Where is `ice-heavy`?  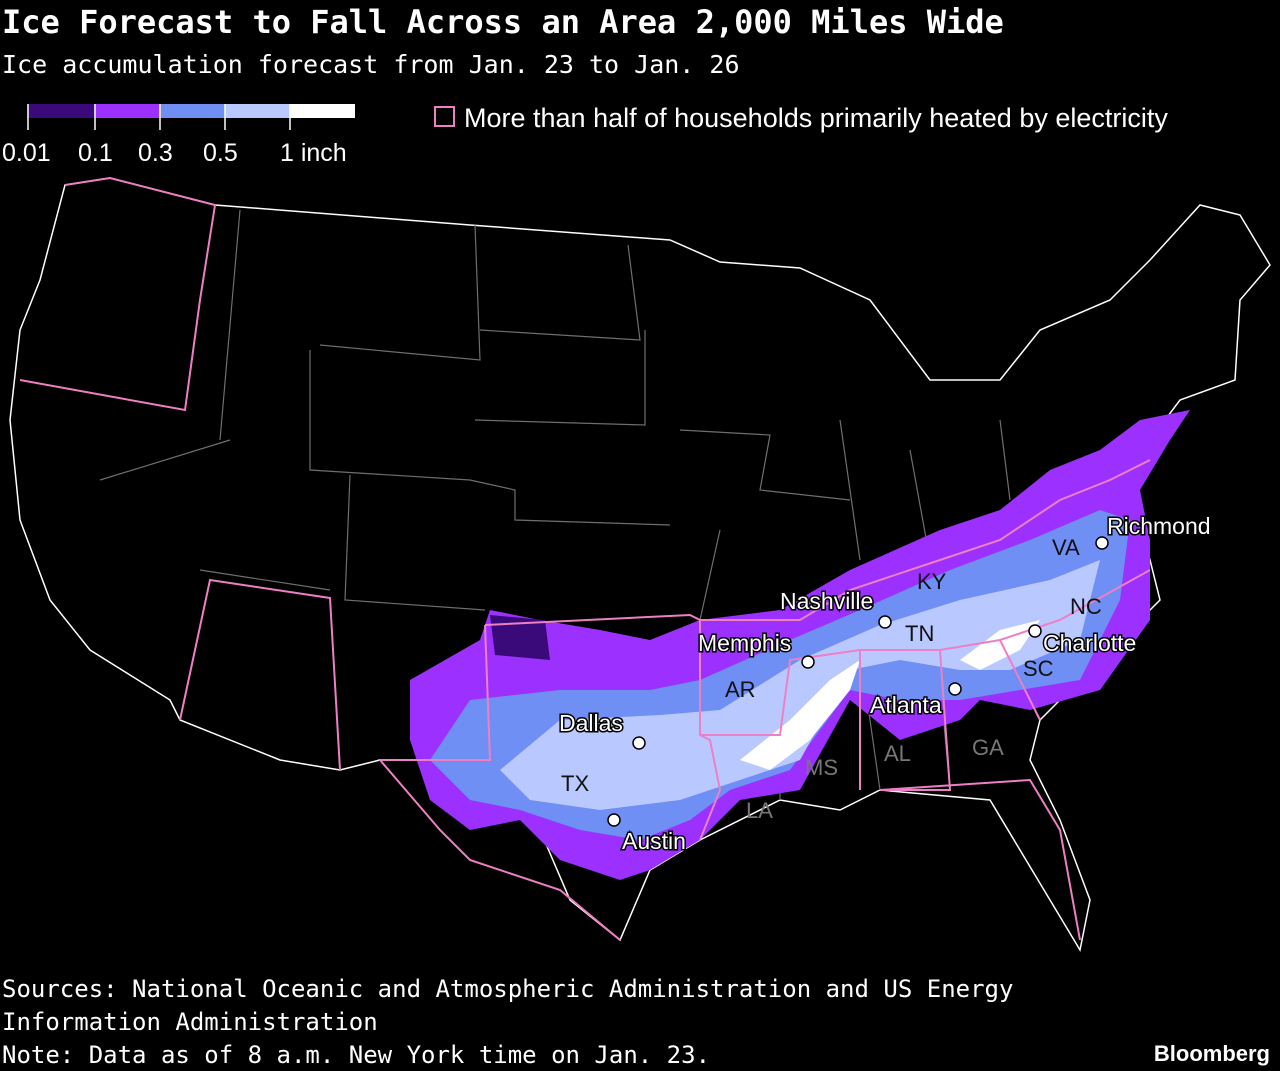
ice-heavy is located at coordinates (890, 695).